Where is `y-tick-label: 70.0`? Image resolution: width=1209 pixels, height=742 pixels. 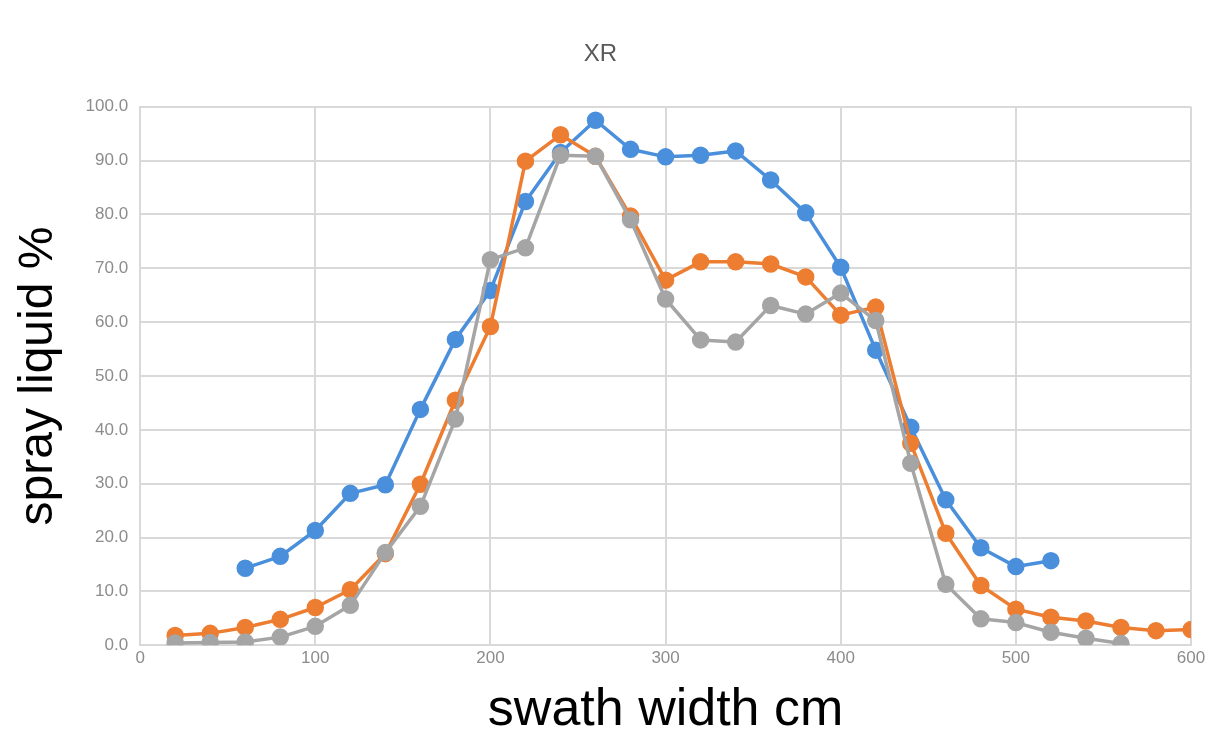
y-tick-label: 70.0 is located at coordinates (112, 268).